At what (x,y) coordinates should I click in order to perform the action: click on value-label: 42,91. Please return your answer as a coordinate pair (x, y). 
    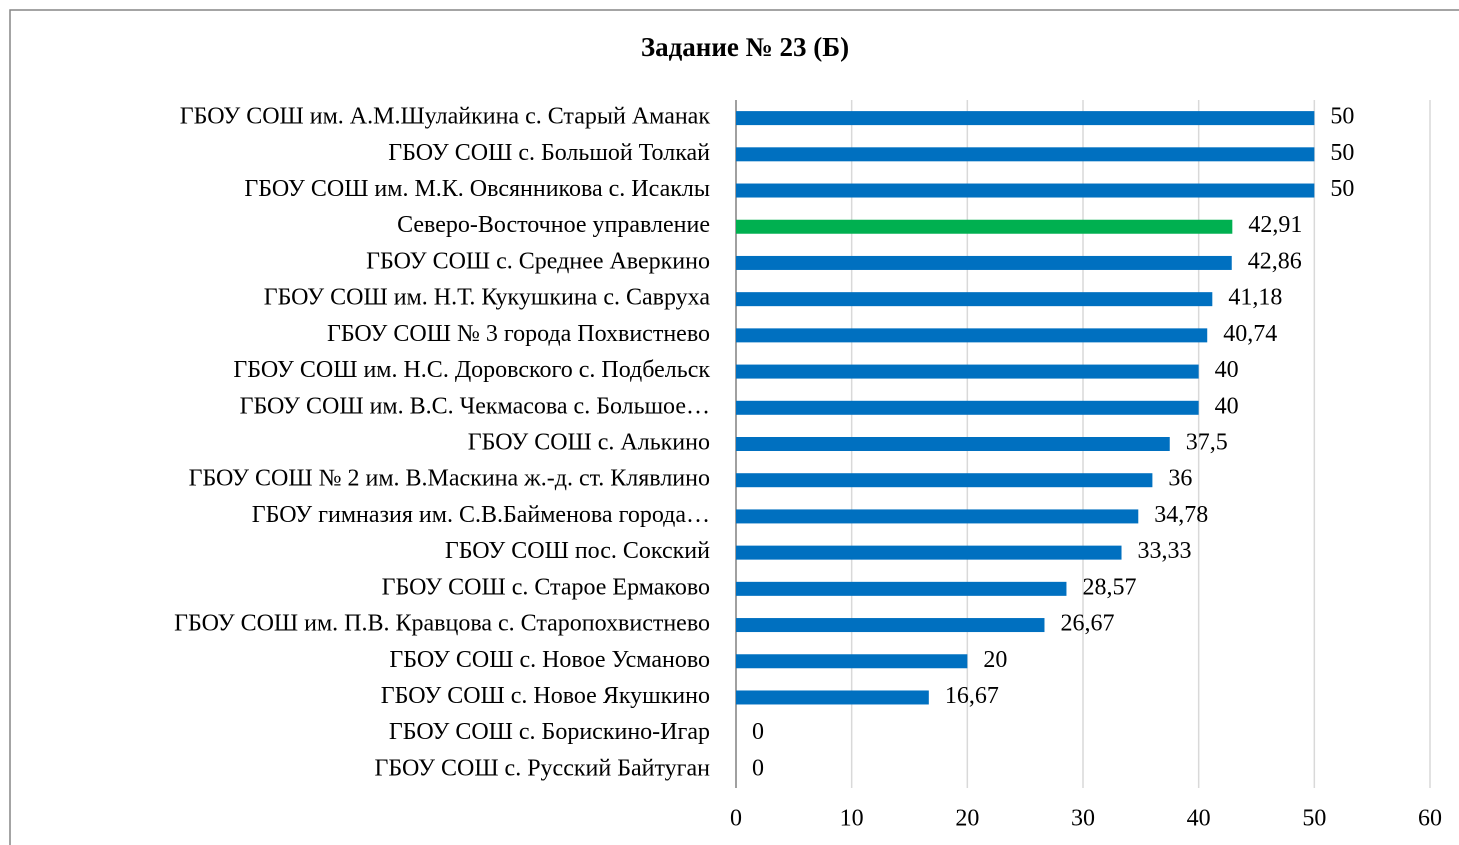
    Looking at the image, I should click on (1275, 225).